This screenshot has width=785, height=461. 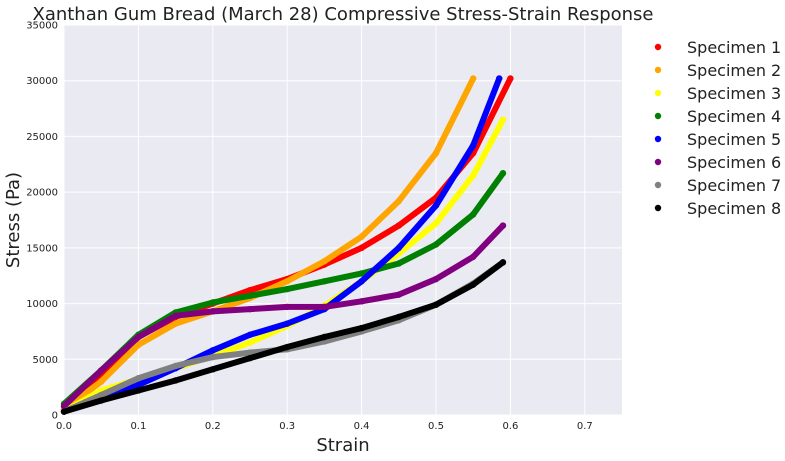 I want to click on legend-label: Specimen 1, so click(x=734, y=47).